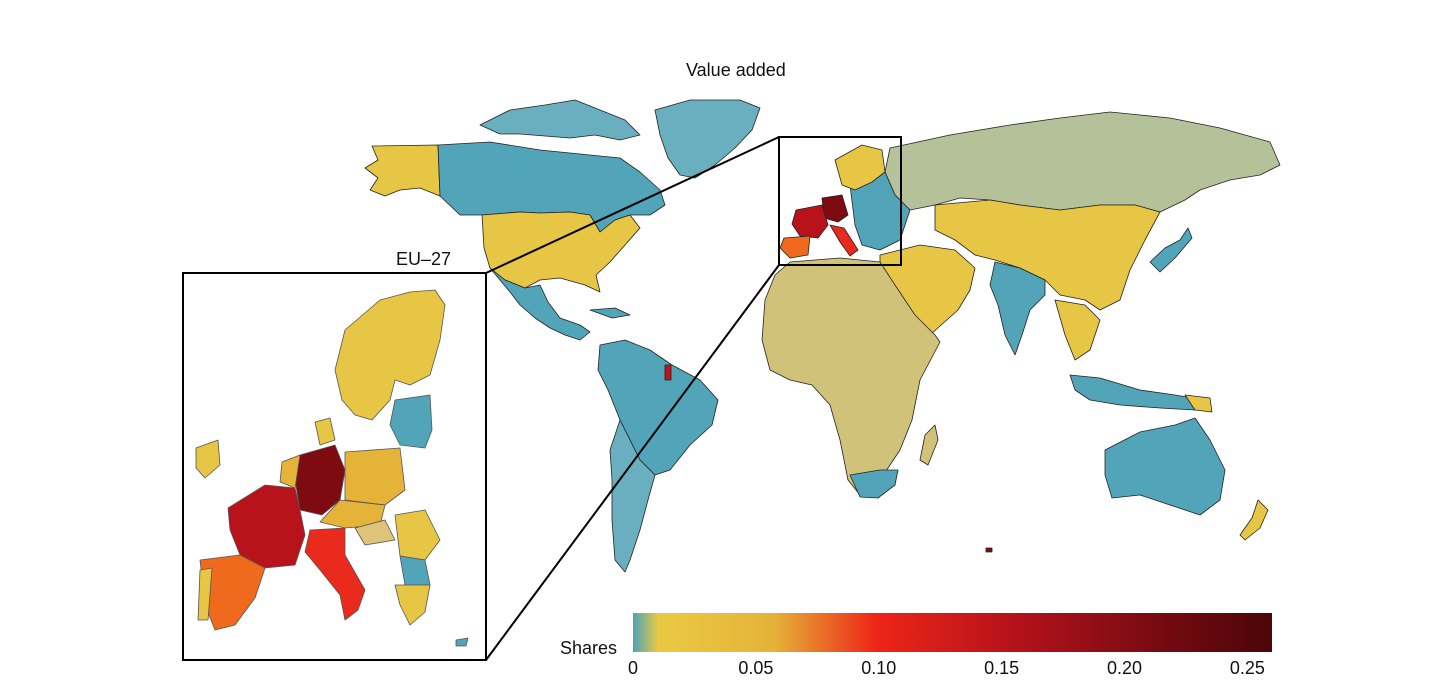  What do you see at coordinates (1165, 466) in the screenshot?
I see `region-australia` at bounding box center [1165, 466].